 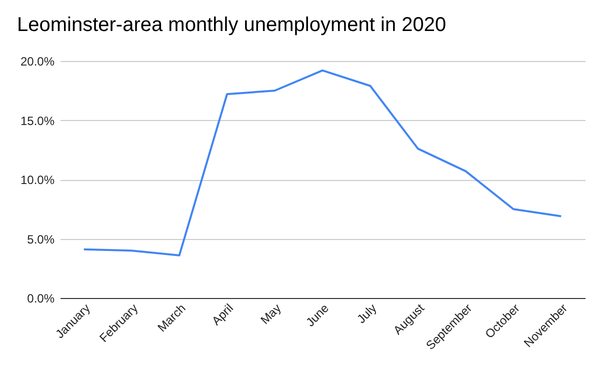 What do you see at coordinates (37, 61) in the screenshot?
I see `y-tick-label: 20.0%` at bounding box center [37, 61].